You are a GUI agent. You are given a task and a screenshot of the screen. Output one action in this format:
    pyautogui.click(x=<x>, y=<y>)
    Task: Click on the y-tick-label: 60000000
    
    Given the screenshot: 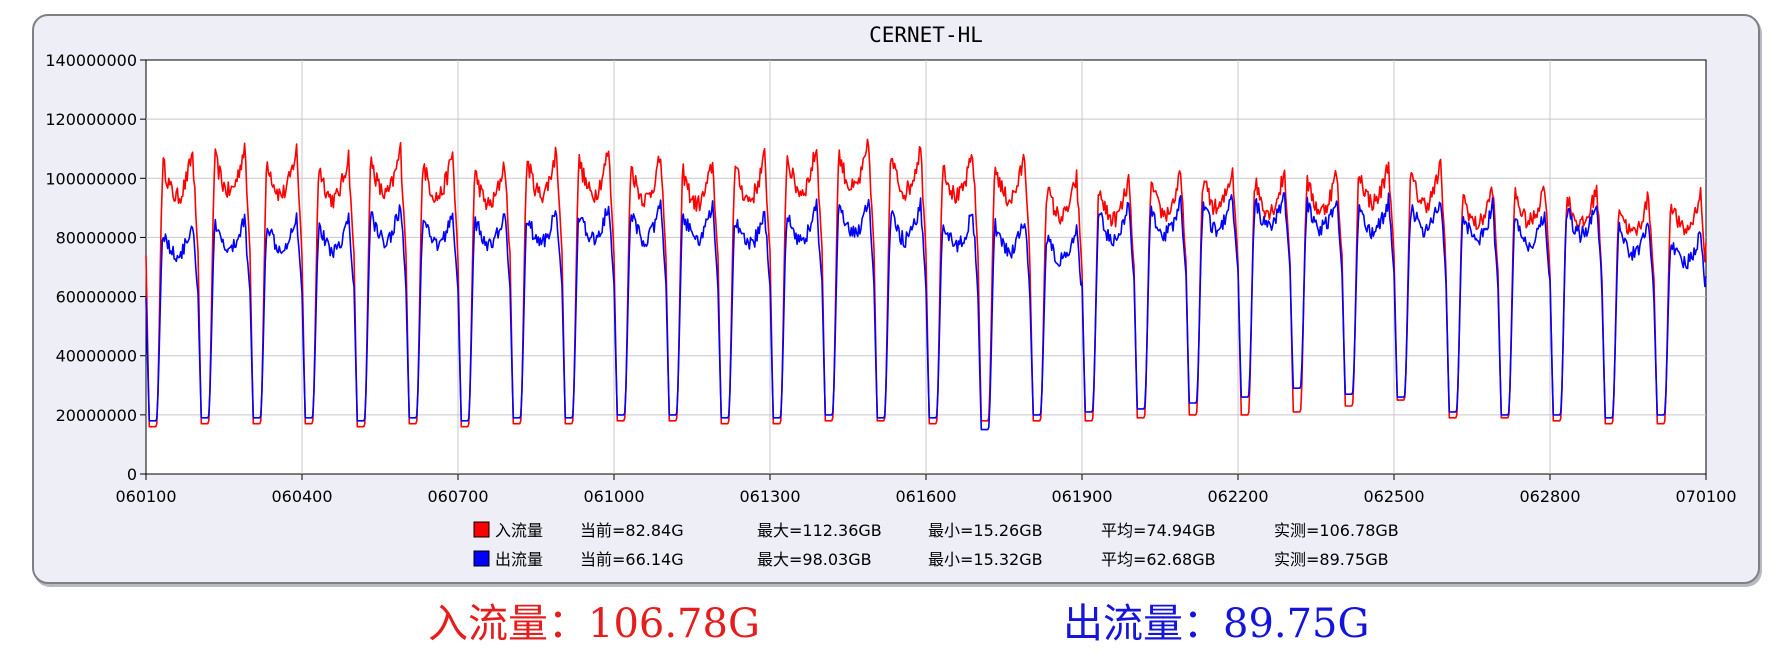 What is the action you would take?
    pyautogui.click(x=96, y=297)
    